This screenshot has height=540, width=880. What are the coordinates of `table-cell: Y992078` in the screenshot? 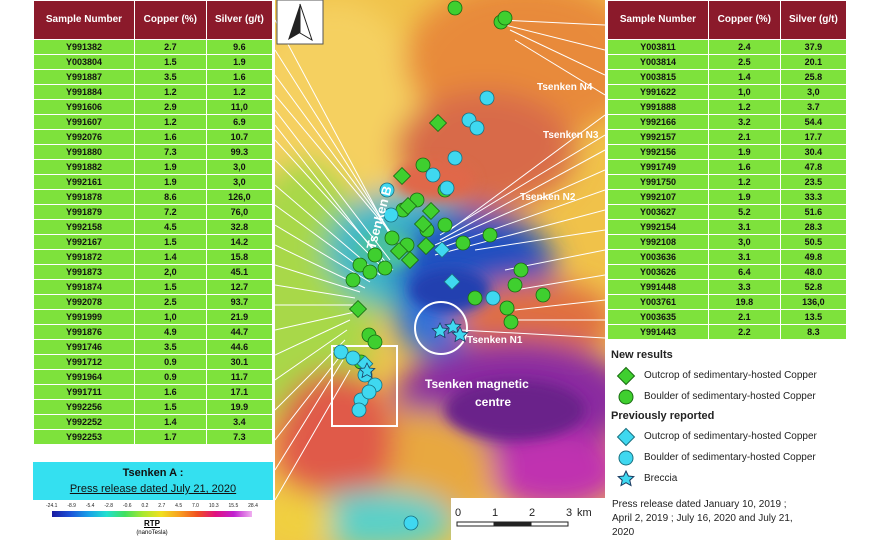 It's located at (84, 302).